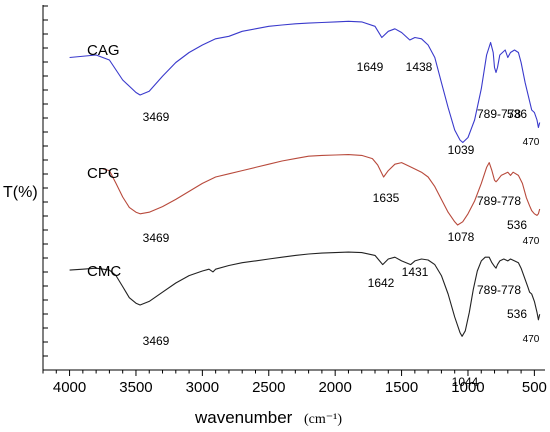  I want to click on x-axis-label-text: wavenumber, so click(243, 417).